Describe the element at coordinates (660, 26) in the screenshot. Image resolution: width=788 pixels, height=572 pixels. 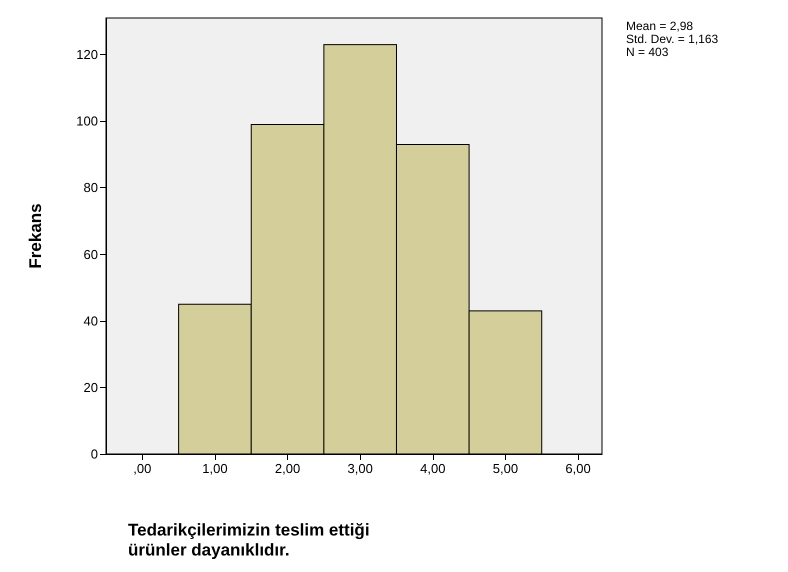
I see `text: Mean = 2,98` at that location.